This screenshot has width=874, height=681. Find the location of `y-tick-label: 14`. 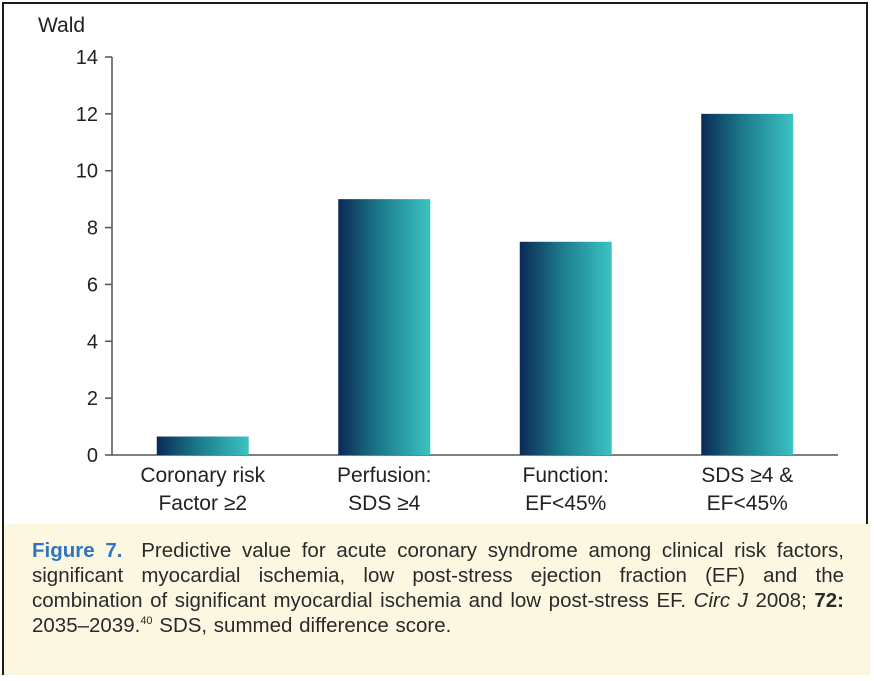

y-tick-label: 14 is located at coordinates (87, 58).